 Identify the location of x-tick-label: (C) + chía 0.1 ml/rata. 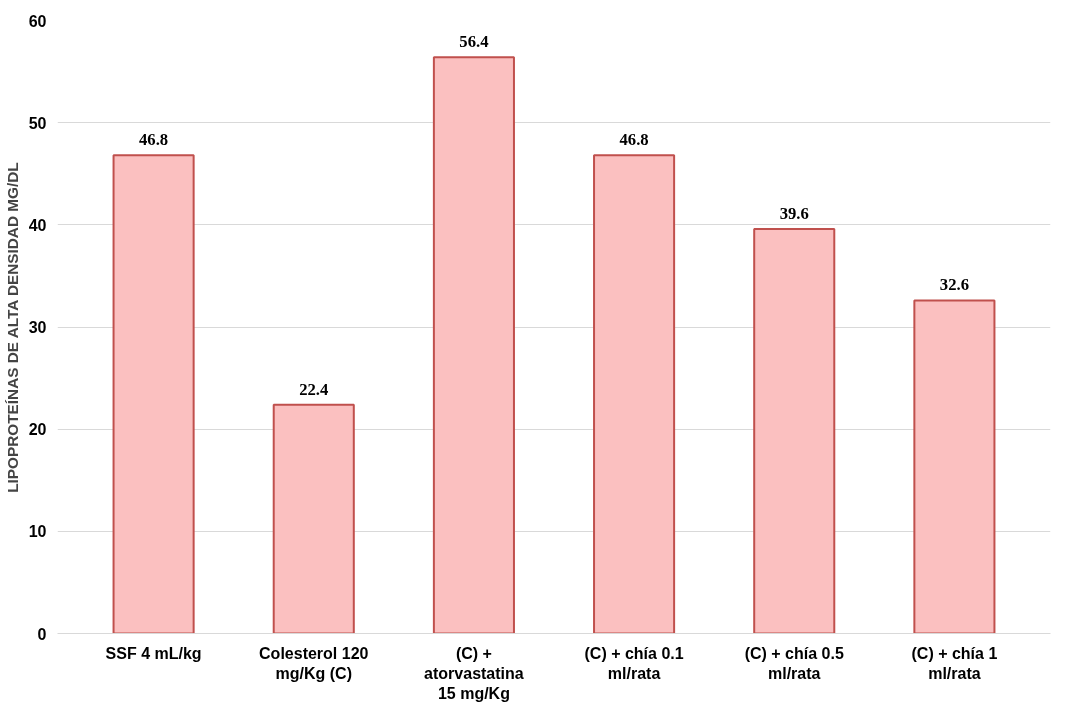
(634, 663).